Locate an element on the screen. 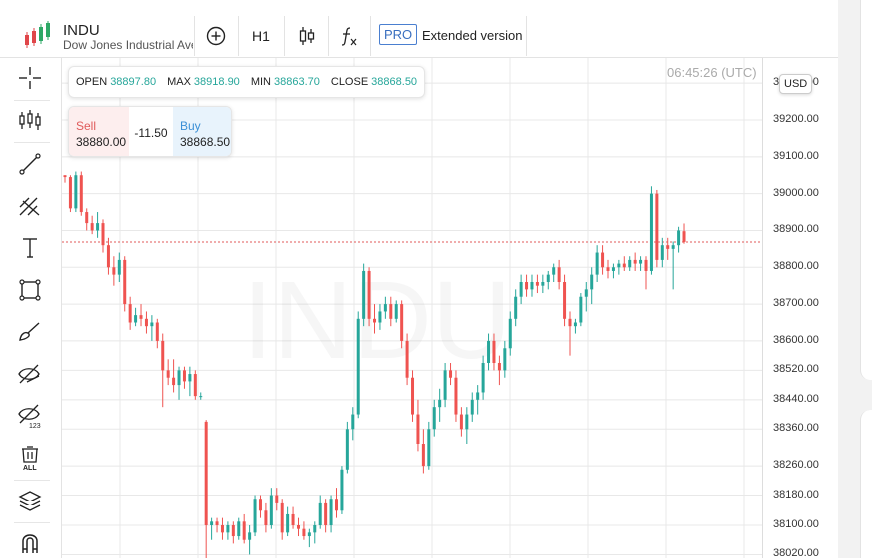 This screenshot has width=872, height=558. indicators-button is located at coordinates (349, 36).